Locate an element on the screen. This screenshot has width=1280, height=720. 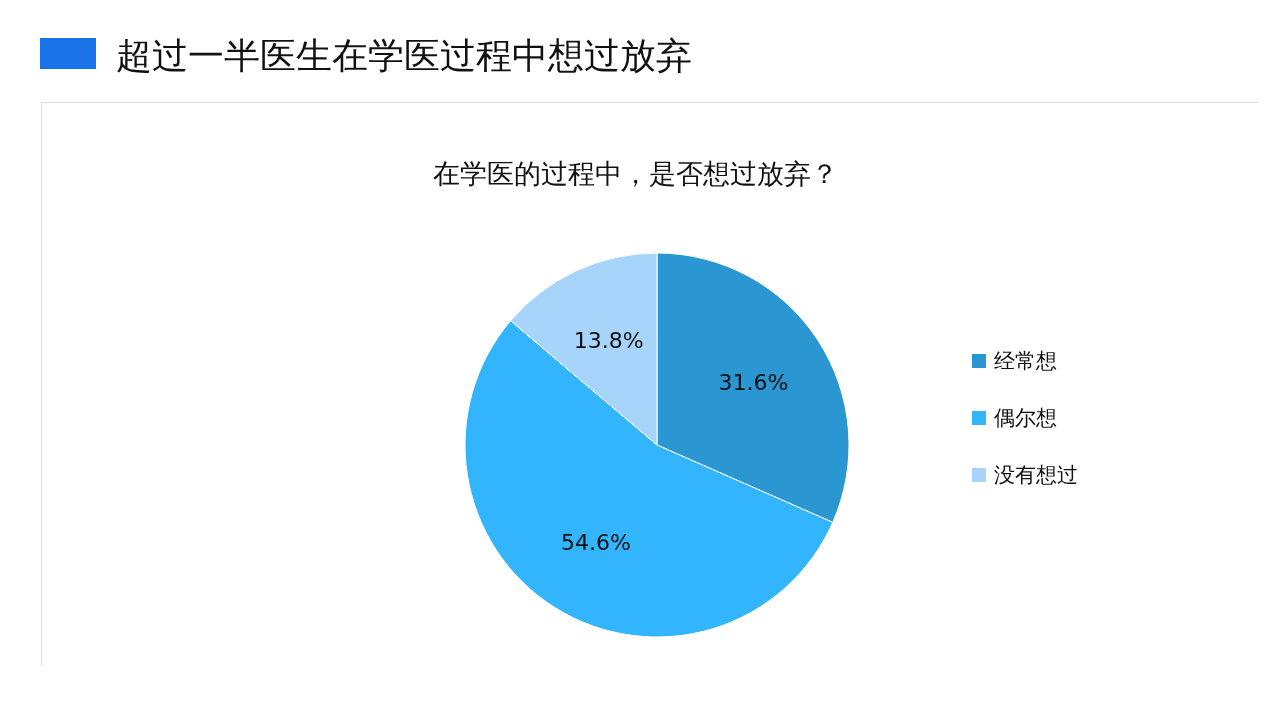
legend-label: 没有想过 is located at coordinates (1036, 475).